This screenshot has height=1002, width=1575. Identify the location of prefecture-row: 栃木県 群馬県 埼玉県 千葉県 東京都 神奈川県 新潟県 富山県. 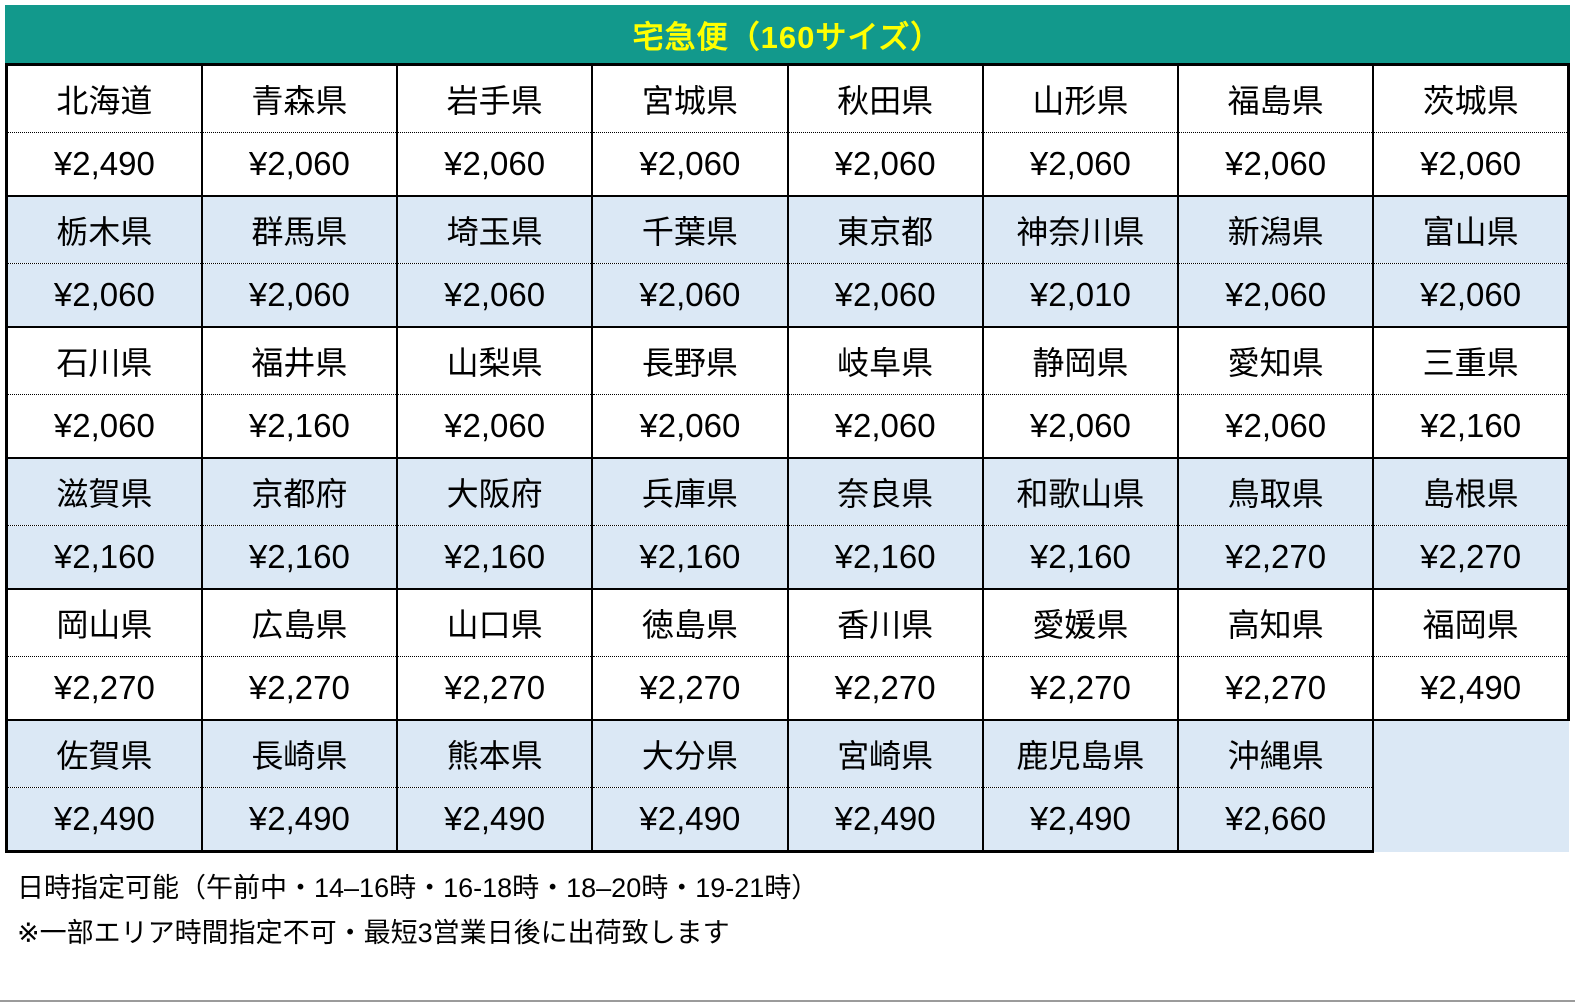
(787, 229).